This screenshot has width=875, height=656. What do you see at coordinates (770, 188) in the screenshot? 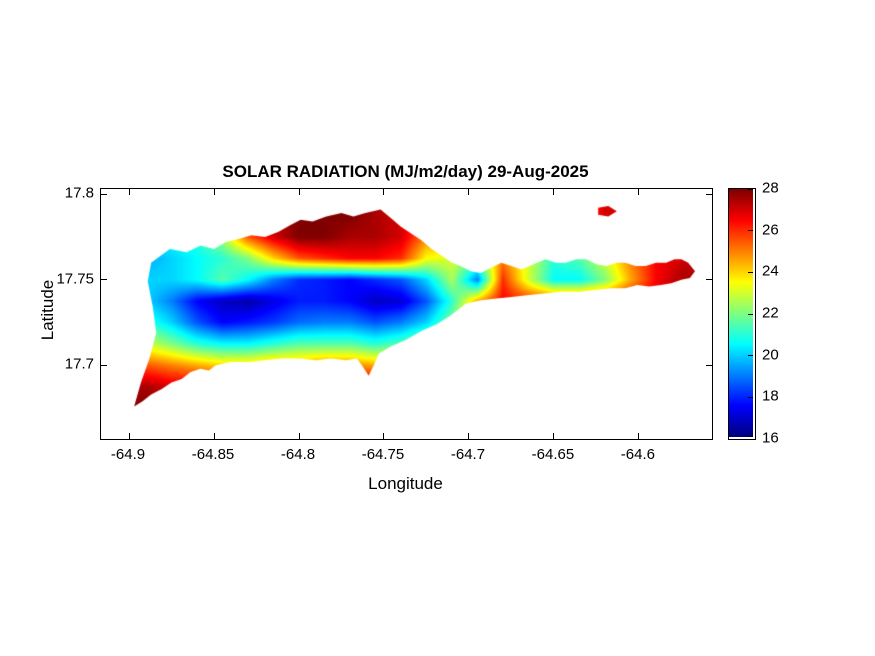
I see `colorbar-tick-label: 28` at bounding box center [770, 188].